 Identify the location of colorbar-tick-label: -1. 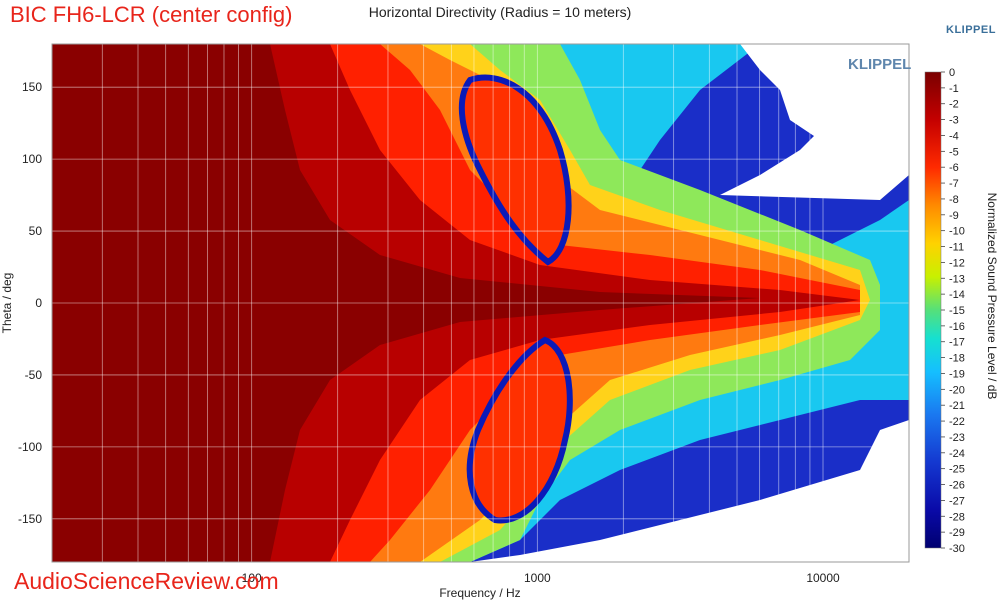
(954, 89).